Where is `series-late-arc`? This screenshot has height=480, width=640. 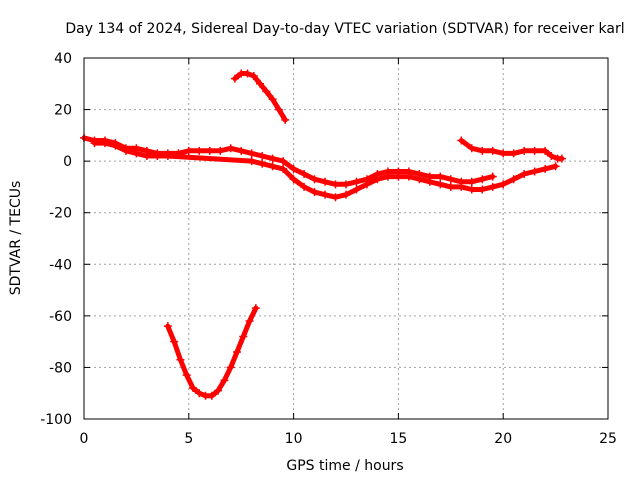
series-late-arc is located at coordinates (511, 150).